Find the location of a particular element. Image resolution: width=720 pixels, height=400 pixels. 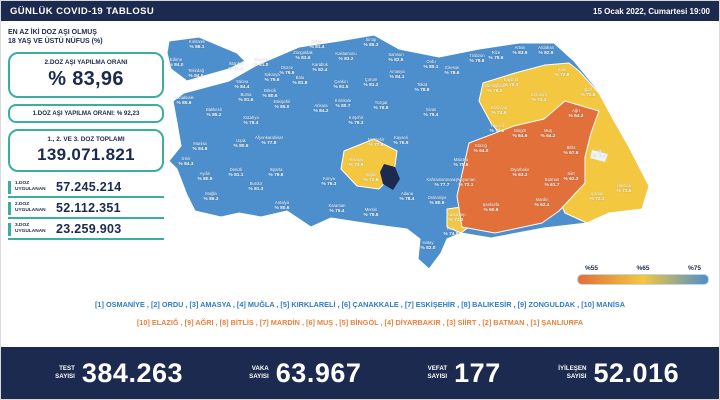

legend-labels: %55 %65 %75 is located at coordinates (643, 268).